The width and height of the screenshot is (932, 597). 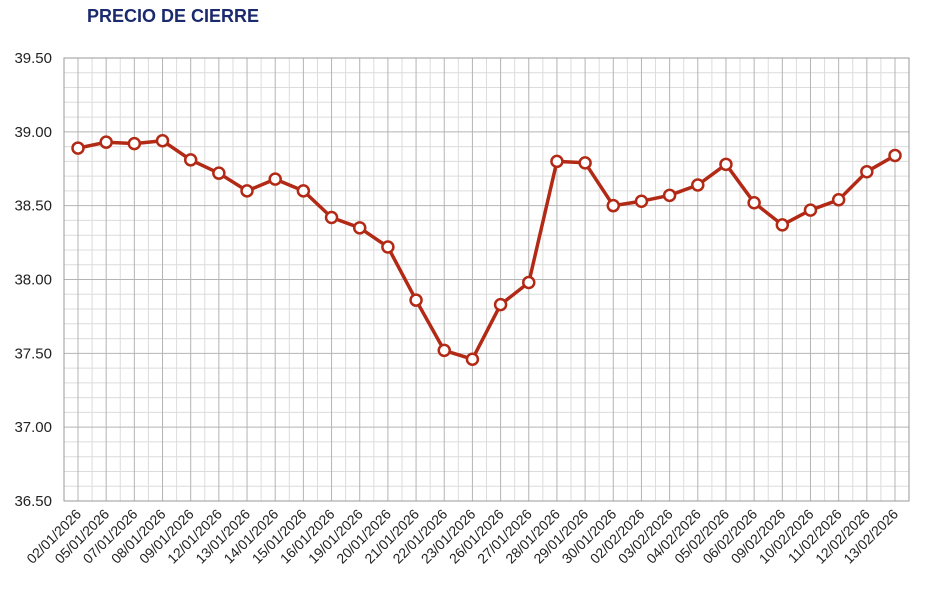 I want to click on y-tick-label: 38.00, so click(x=33, y=280).